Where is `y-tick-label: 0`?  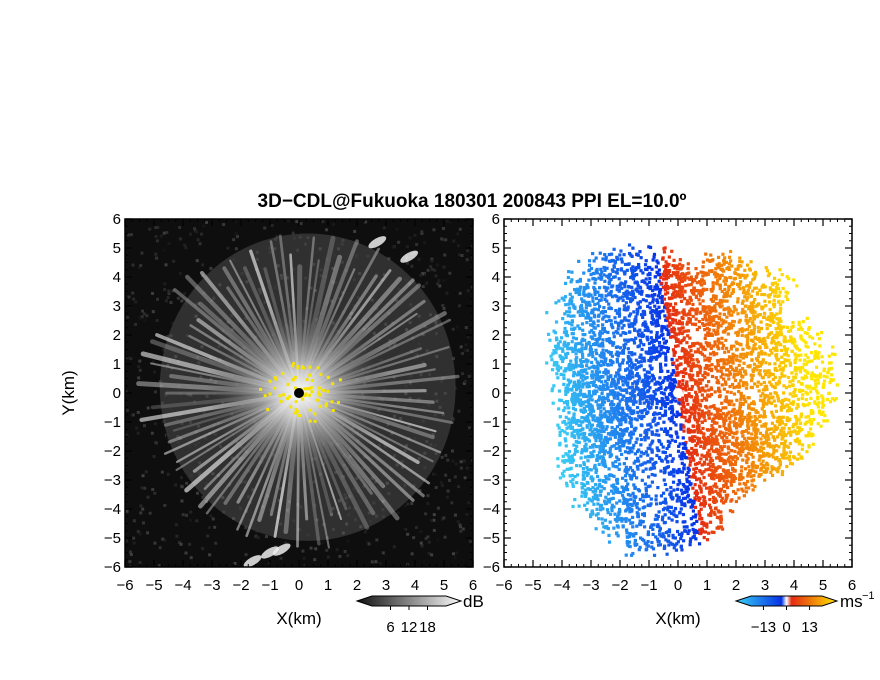 y-tick-label: 0 is located at coordinates (117, 393).